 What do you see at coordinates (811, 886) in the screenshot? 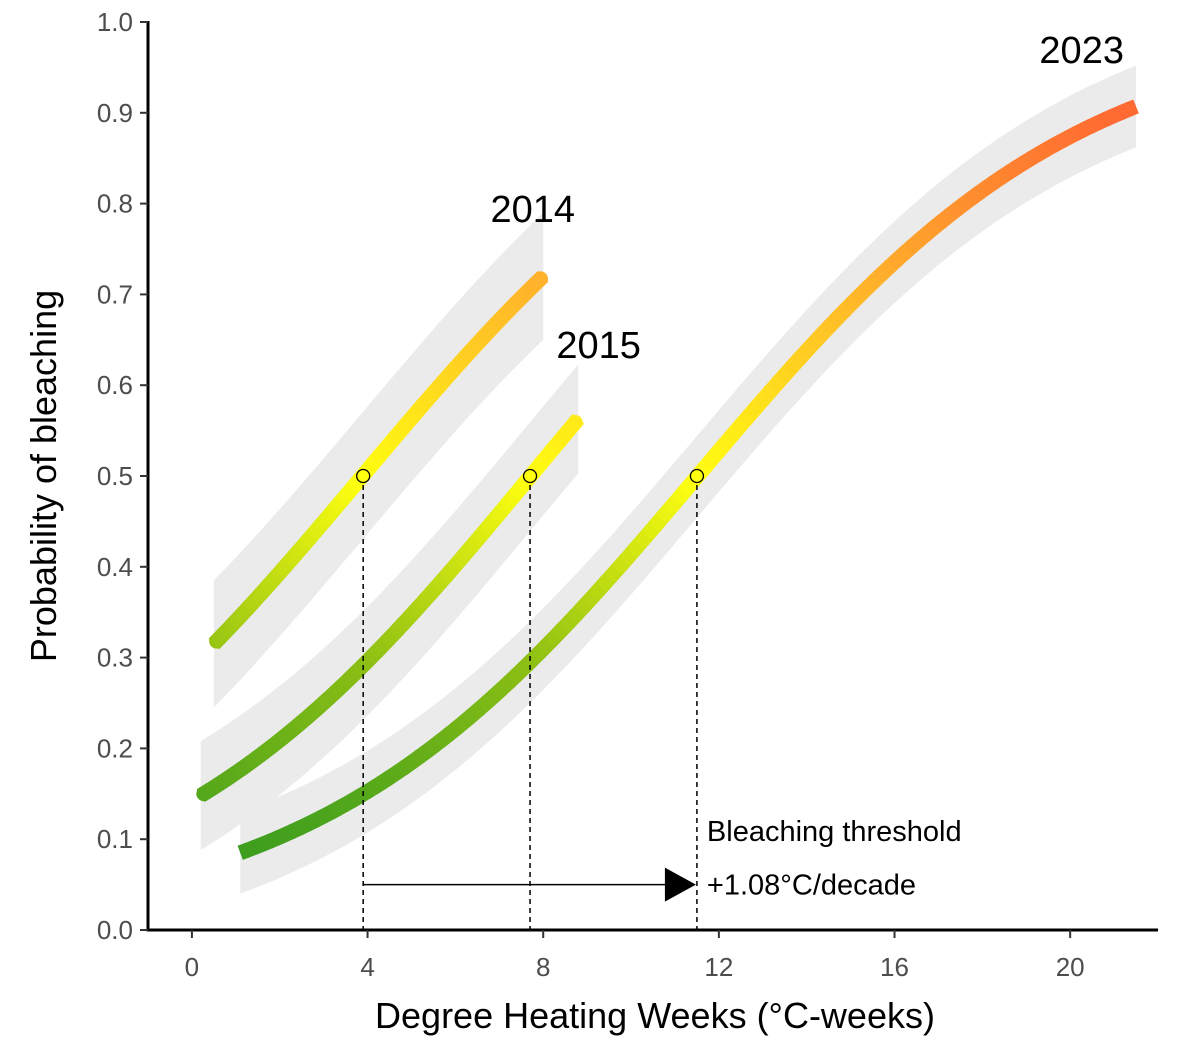
I see `annotation-warming-rate: +1.08°C/decade` at bounding box center [811, 886].